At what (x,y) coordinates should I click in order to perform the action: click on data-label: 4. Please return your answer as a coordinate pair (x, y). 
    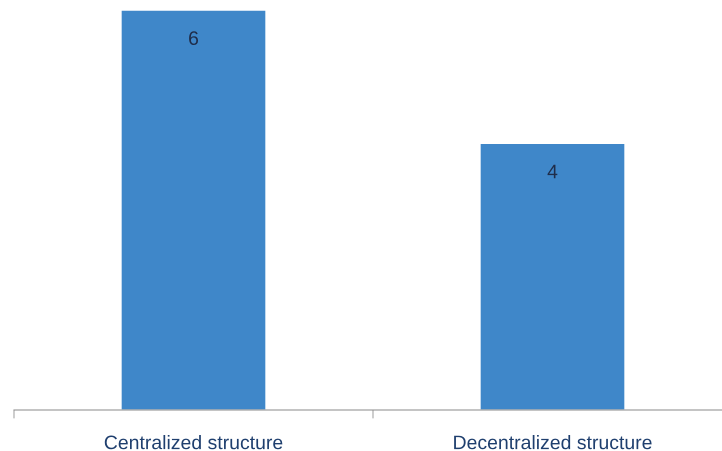
    Looking at the image, I should click on (553, 171).